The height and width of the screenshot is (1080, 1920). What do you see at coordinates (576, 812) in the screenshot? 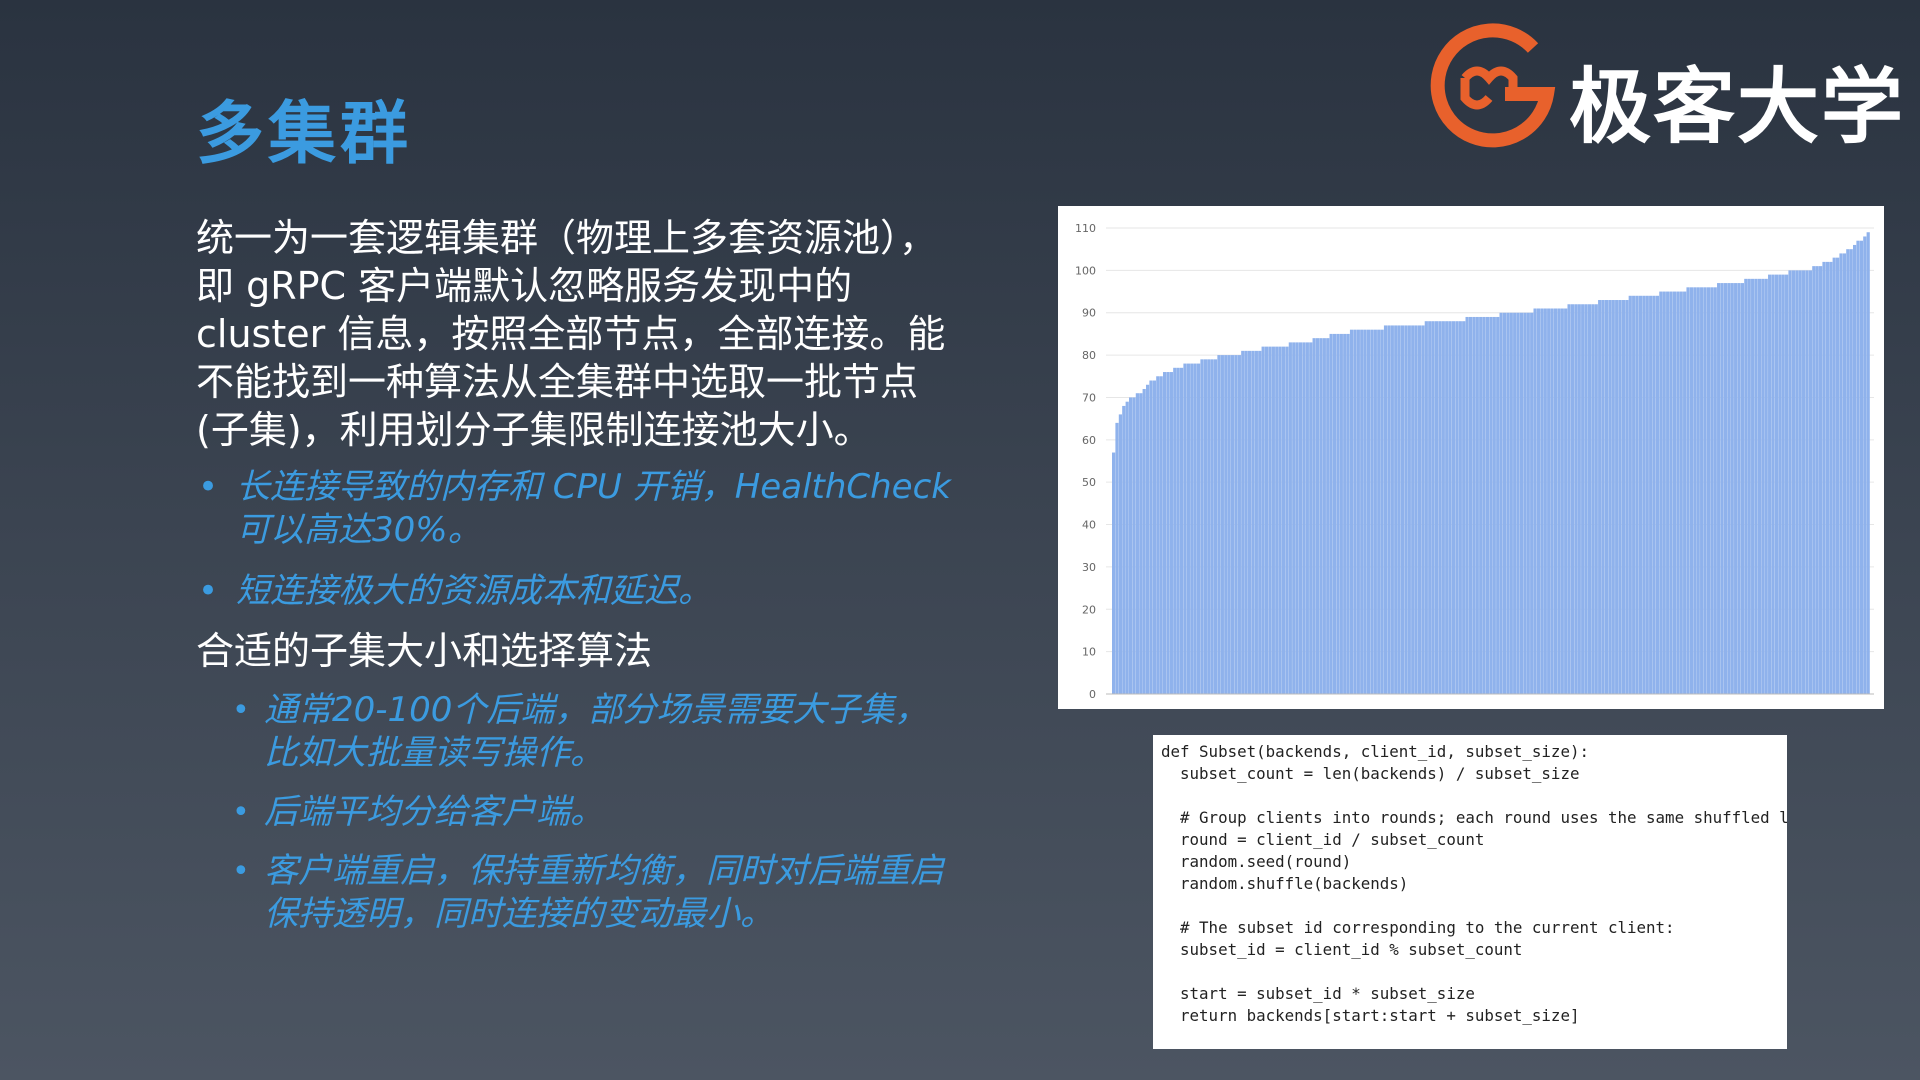
I see `sub-bullet-item: 后端平均分给客户端。` at bounding box center [576, 812].